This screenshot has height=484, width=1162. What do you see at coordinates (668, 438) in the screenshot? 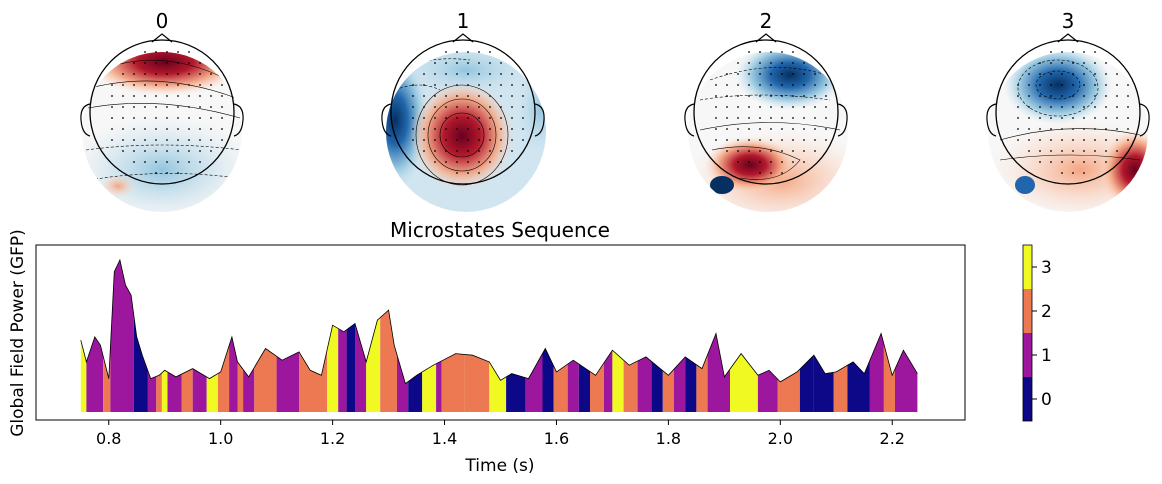
I see `x-tick-label: 1.8` at bounding box center [668, 438].